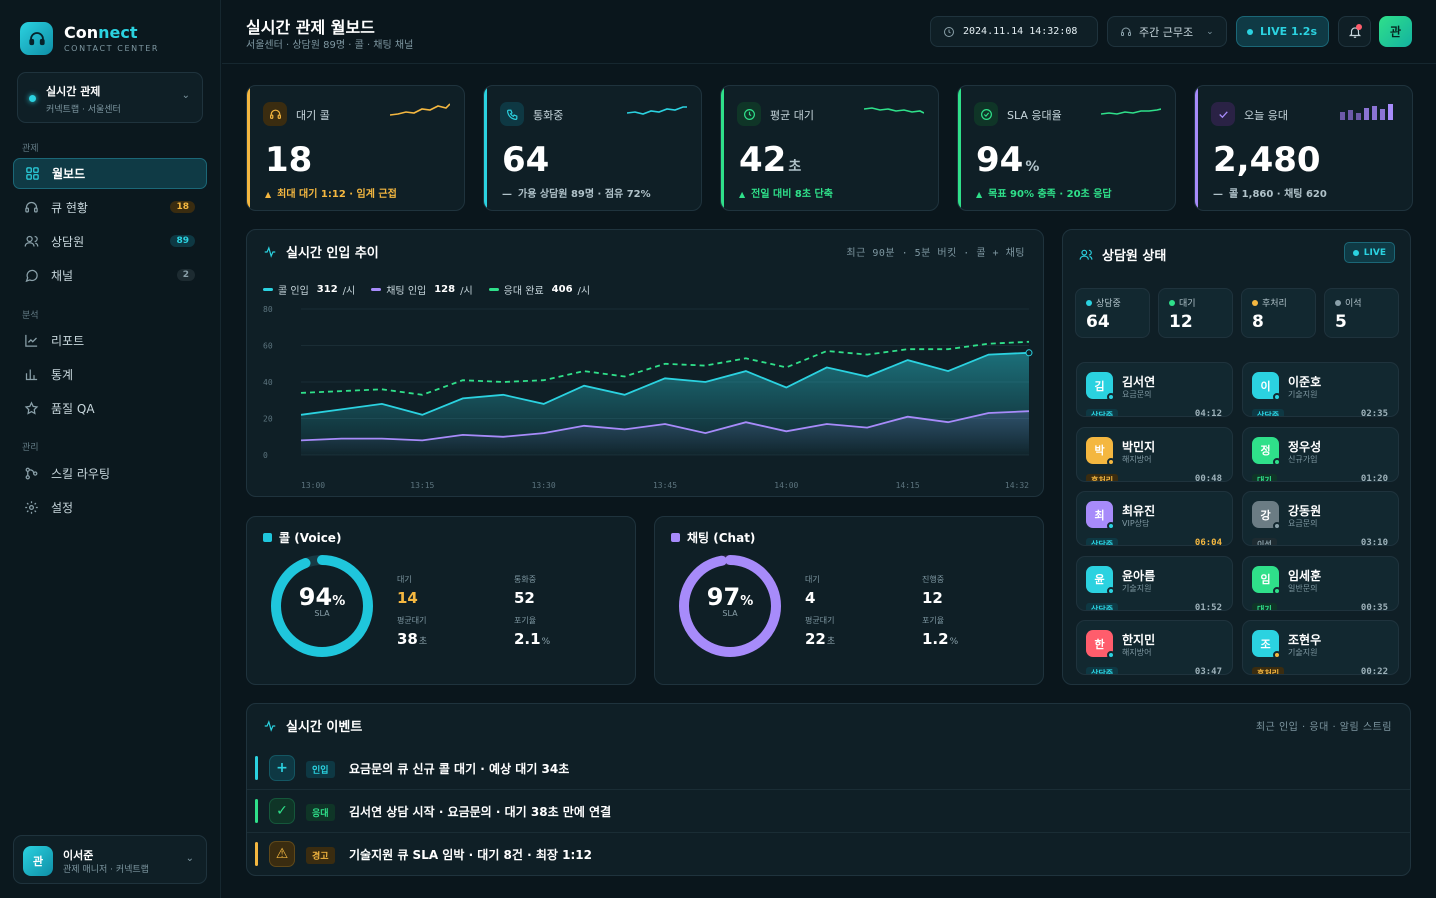 The width and height of the screenshot is (1436, 898). Describe the element at coordinates (106, 870) in the screenshot. I see `user-role: 관제 매니저 · 커넥트랩` at that location.